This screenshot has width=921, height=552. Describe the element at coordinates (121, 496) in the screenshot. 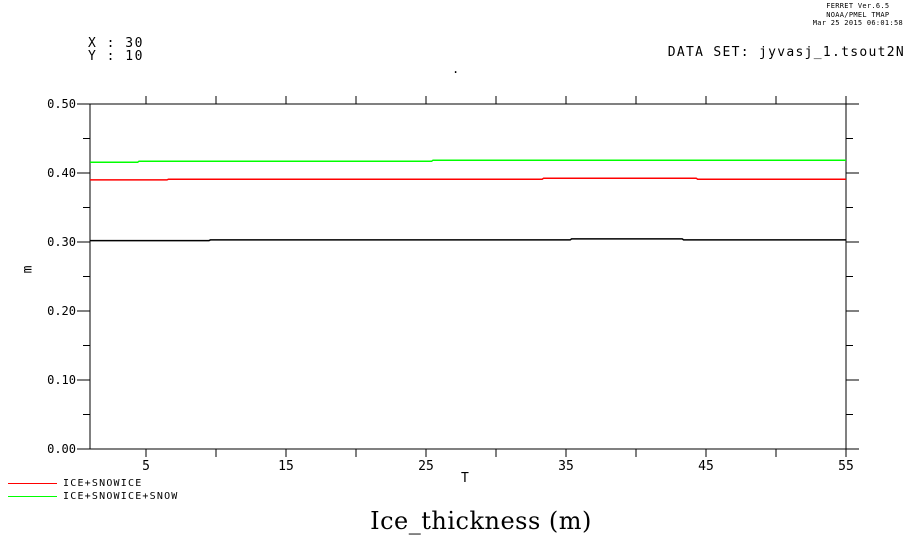

I see `legend-label: ICE+SNOWICE+SNOW` at that location.